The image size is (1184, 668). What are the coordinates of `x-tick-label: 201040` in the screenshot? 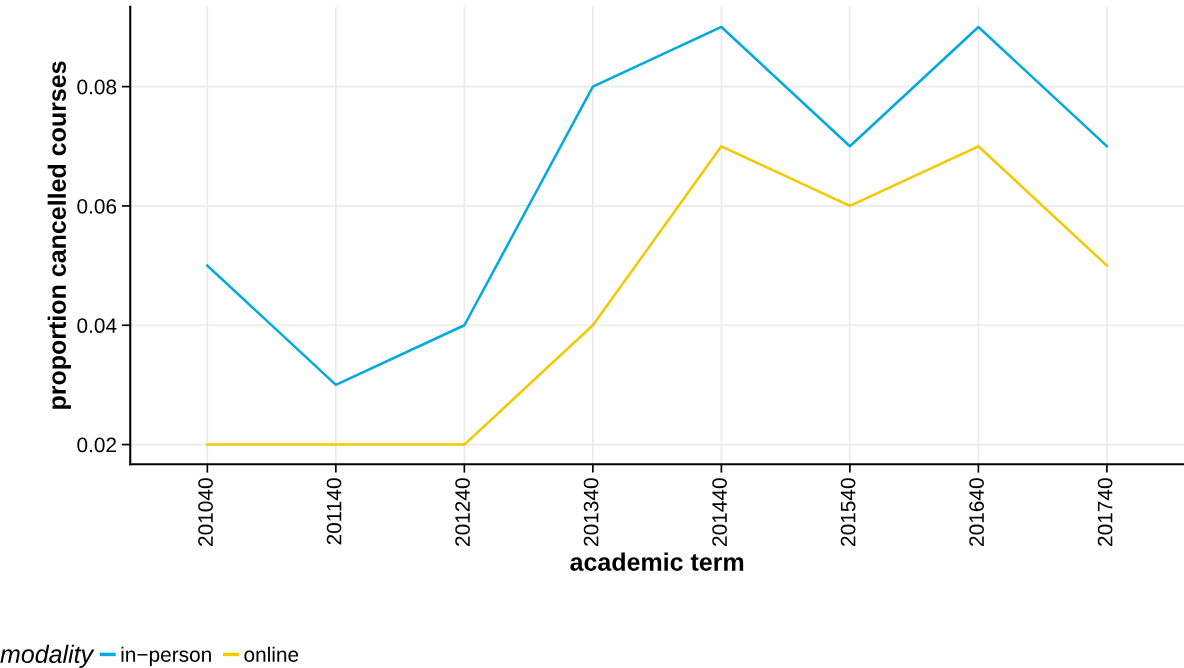 It's located at (205, 512).